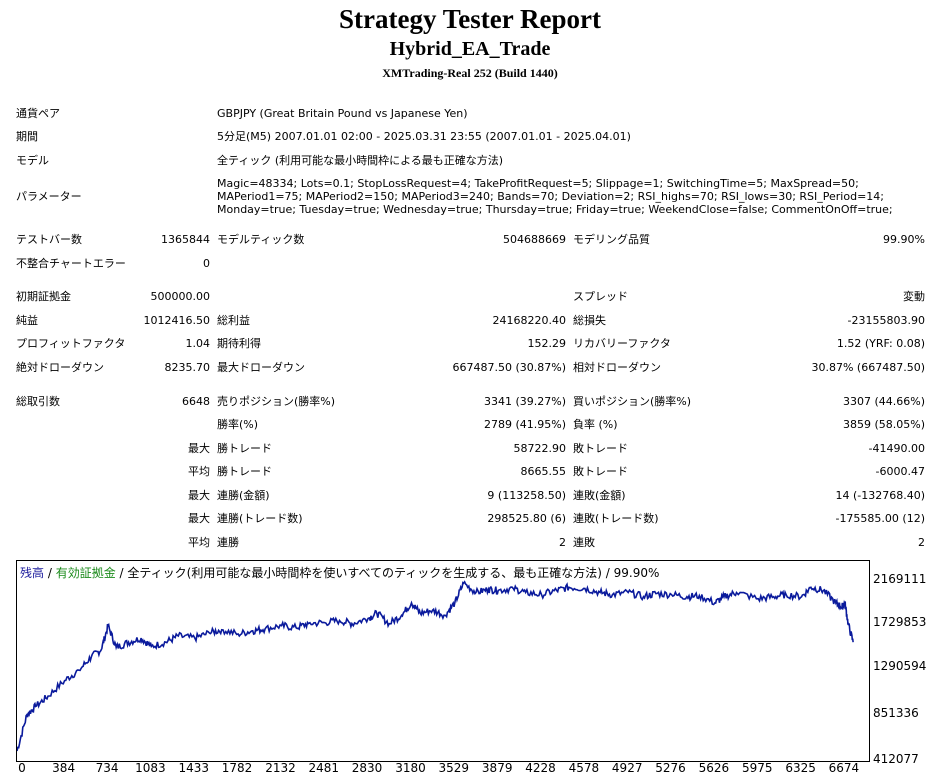 This screenshot has height=776, width=940. Describe the element at coordinates (233, 320) in the screenshot. I see `gross-profit-label: 総利益` at that location.